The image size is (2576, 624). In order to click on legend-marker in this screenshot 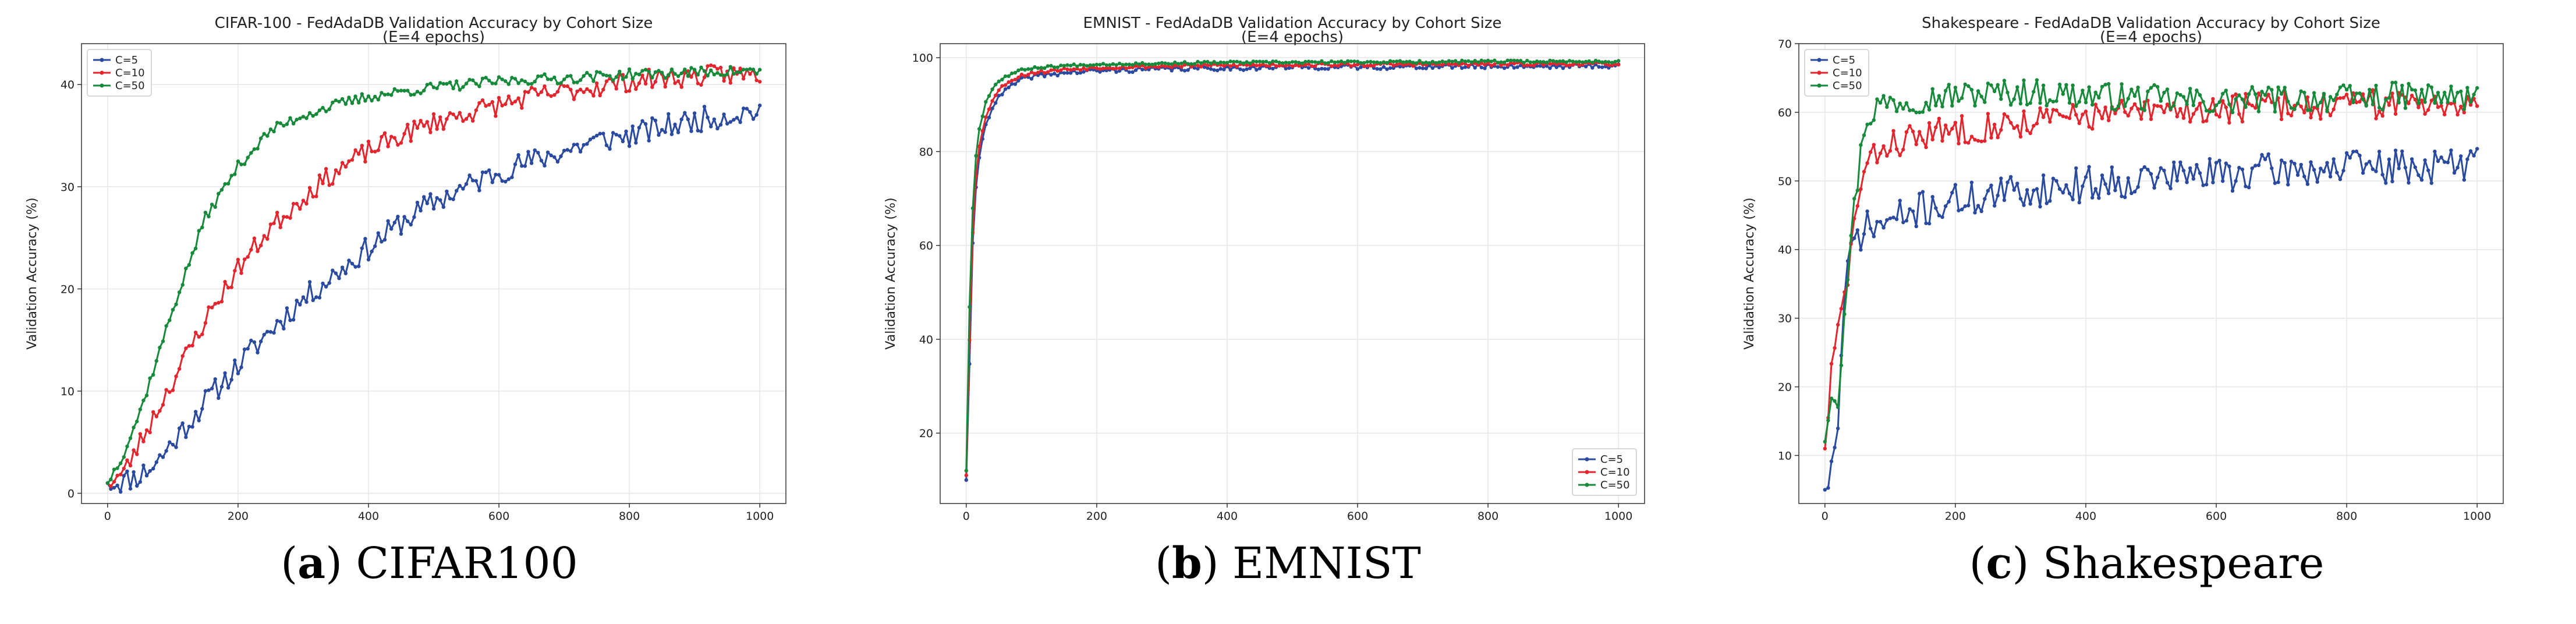, I will do `click(1819, 60)`.